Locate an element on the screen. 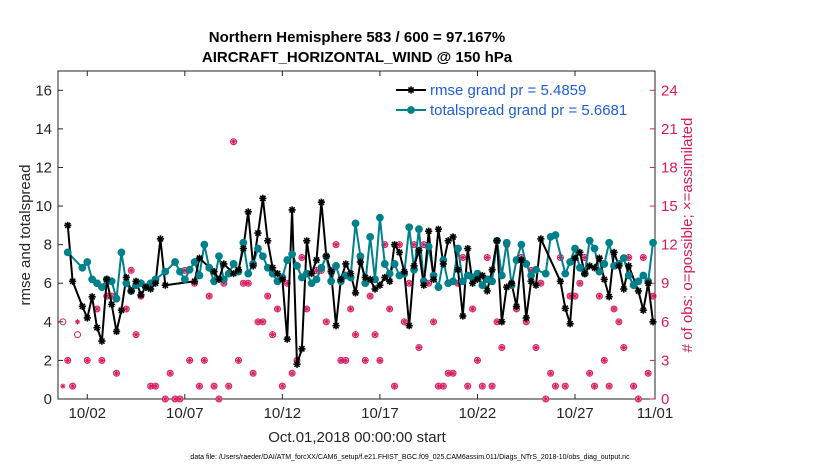  legend-spread-dot is located at coordinates (411, 110).